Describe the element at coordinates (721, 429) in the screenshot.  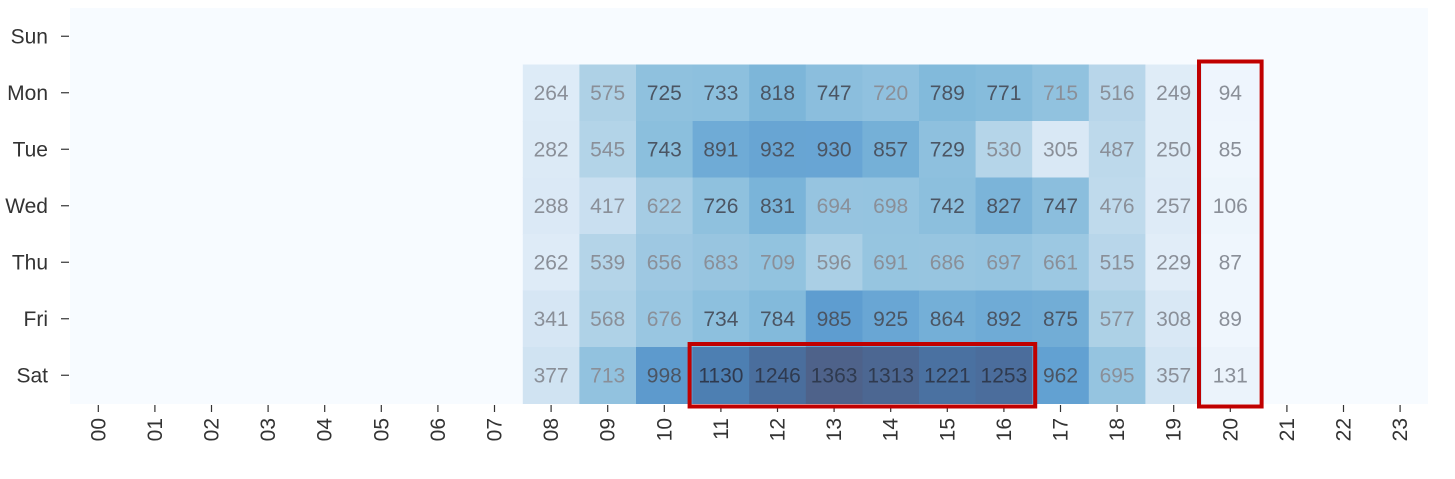
I see `x-tick-label: 11` at that location.